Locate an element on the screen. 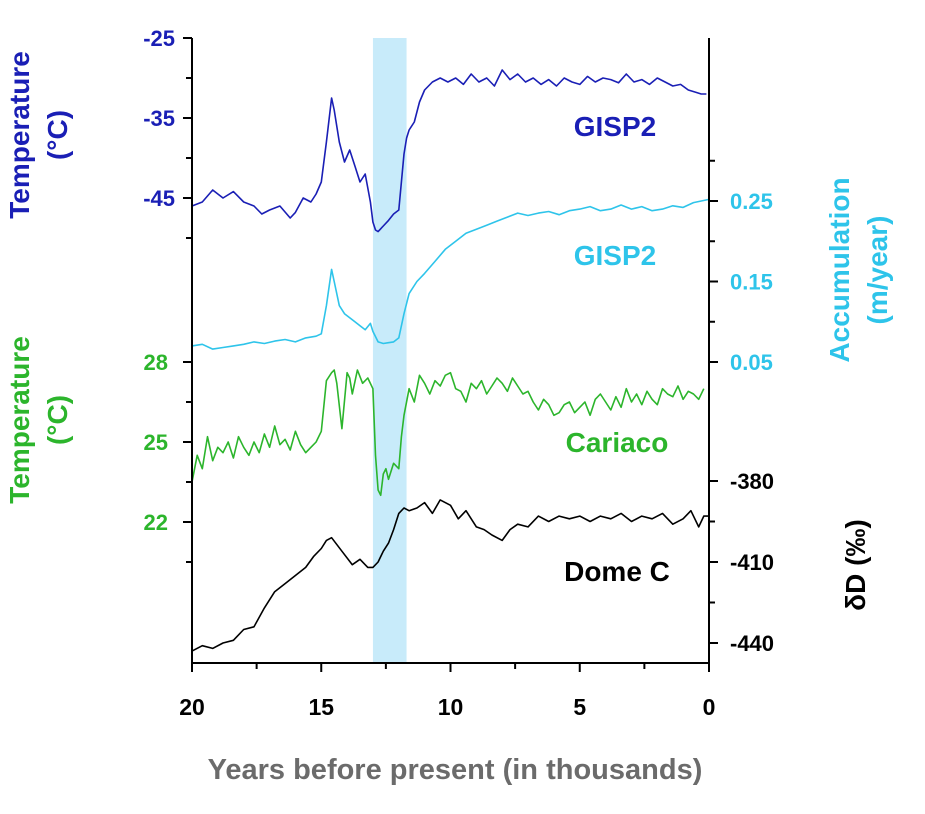  gisp2-temperature-series-label: GISP2 is located at coordinates (615, 126).